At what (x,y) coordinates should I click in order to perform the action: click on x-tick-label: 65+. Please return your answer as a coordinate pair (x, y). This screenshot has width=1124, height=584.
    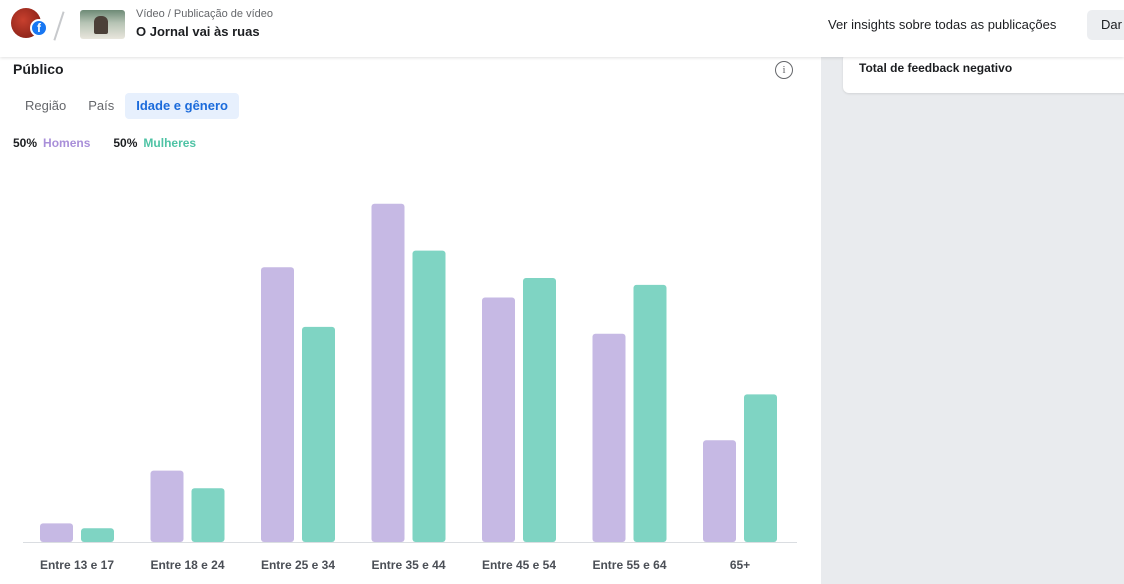
    Looking at the image, I should click on (740, 565).